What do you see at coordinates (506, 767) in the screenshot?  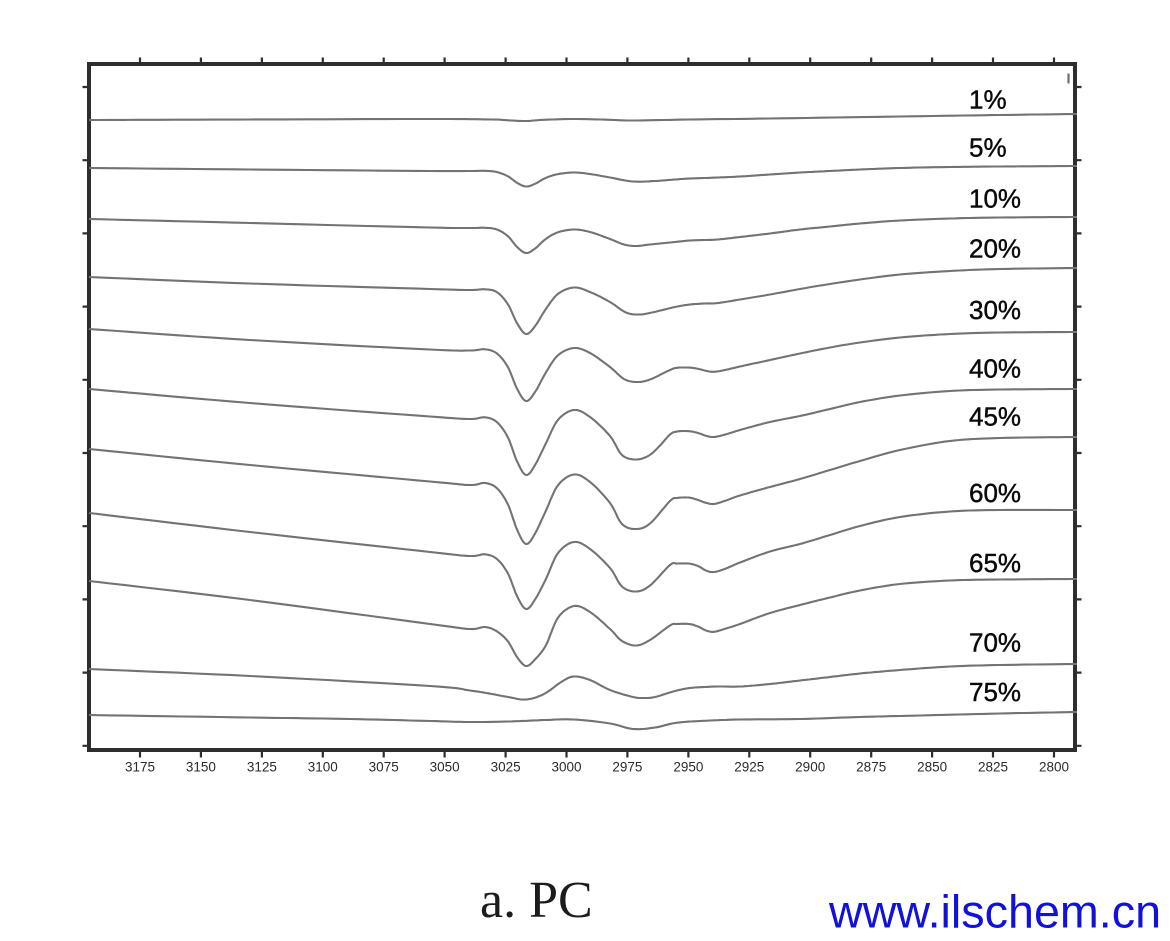 I see `svg-text: 3025` at bounding box center [506, 767].